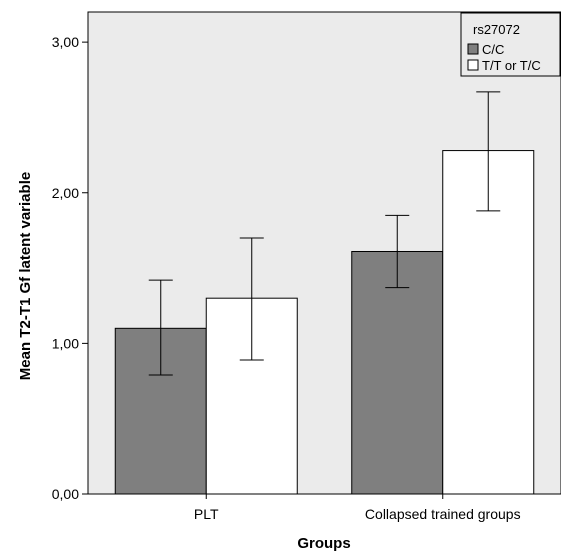  I want to click on y-axis-title: Mean T2-T1 Gf latent variable, so click(25, 276).